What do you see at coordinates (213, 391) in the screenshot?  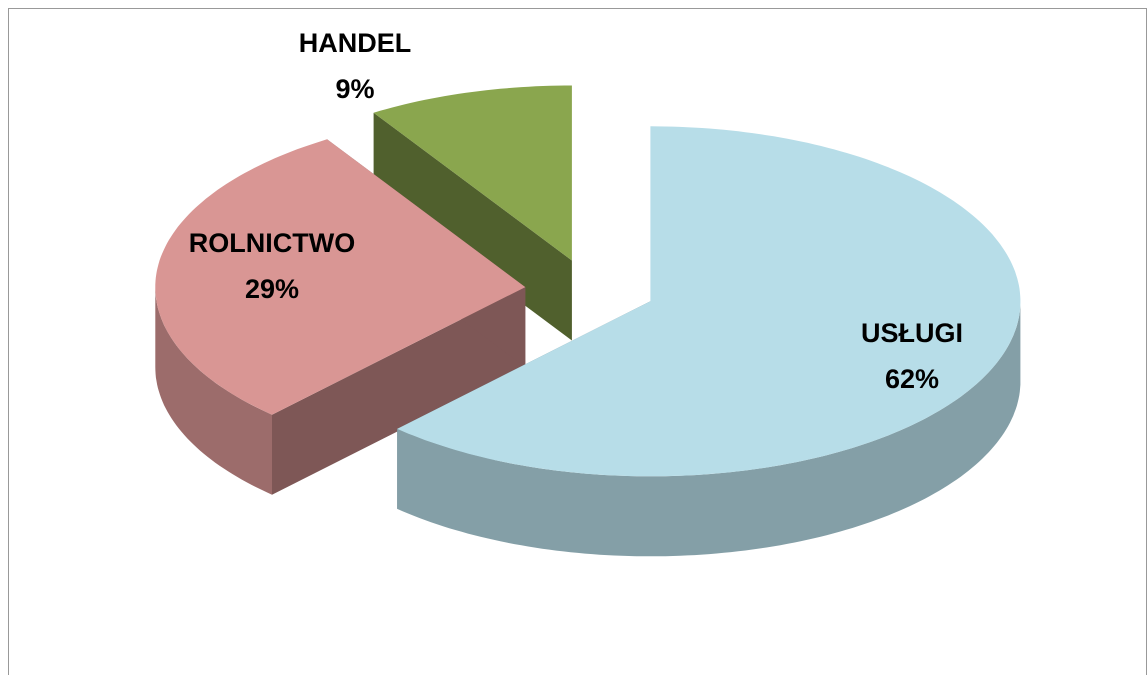 I see `slice-edge` at bounding box center [213, 391].